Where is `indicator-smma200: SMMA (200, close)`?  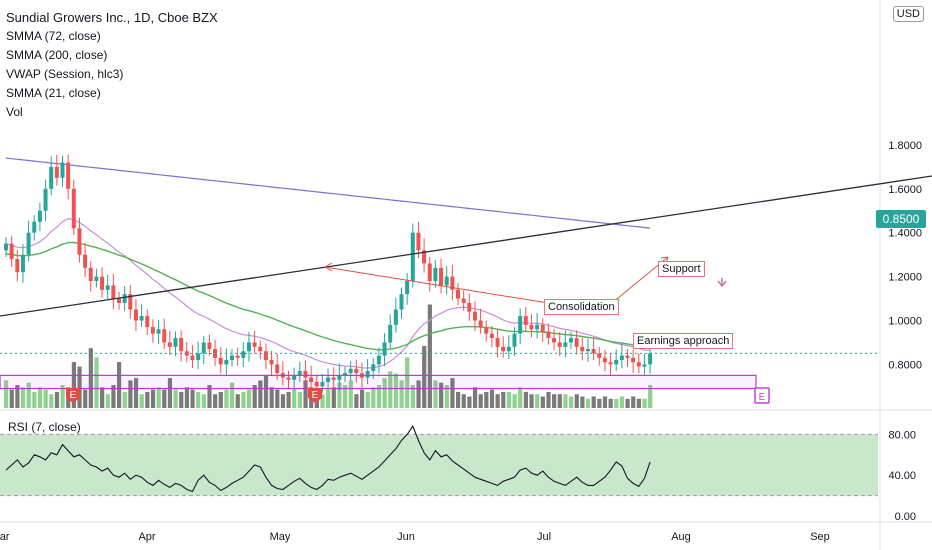 indicator-smma200: SMMA (200, close) is located at coordinates (57, 55).